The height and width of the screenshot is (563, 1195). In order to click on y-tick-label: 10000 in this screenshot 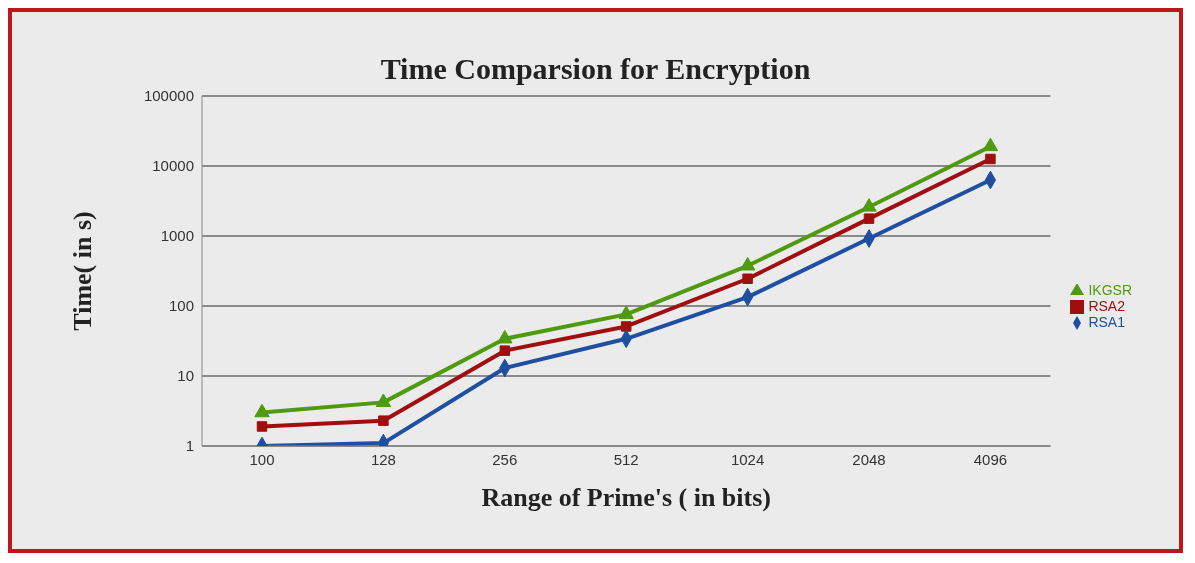, I will do `click(173, 166)`.